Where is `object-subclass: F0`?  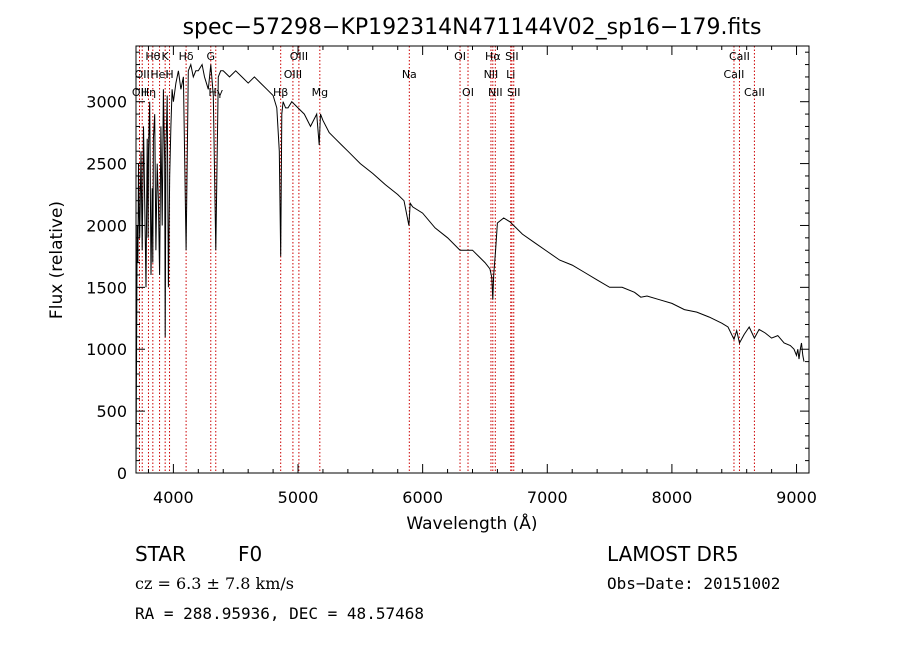 object-subclass: F0 is located at coordinates (250, 554).